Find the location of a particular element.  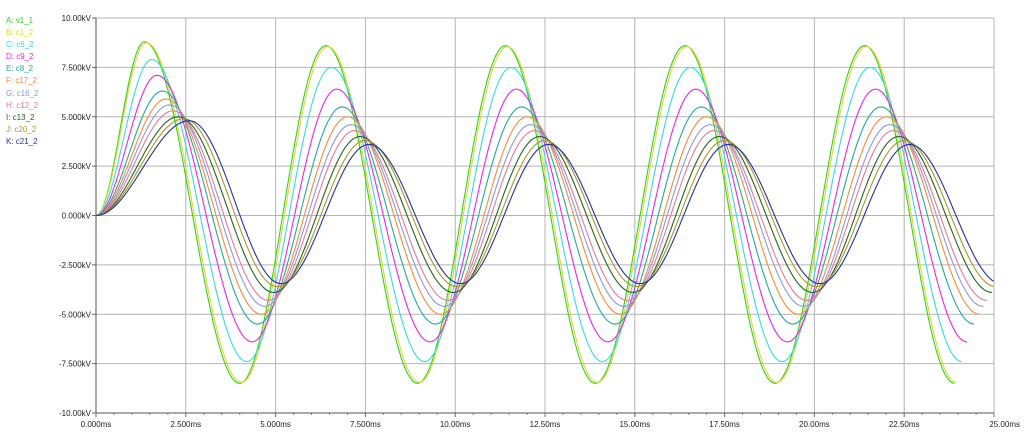

x-tick-label: 7.500ms is located at coordinates (365, 424).